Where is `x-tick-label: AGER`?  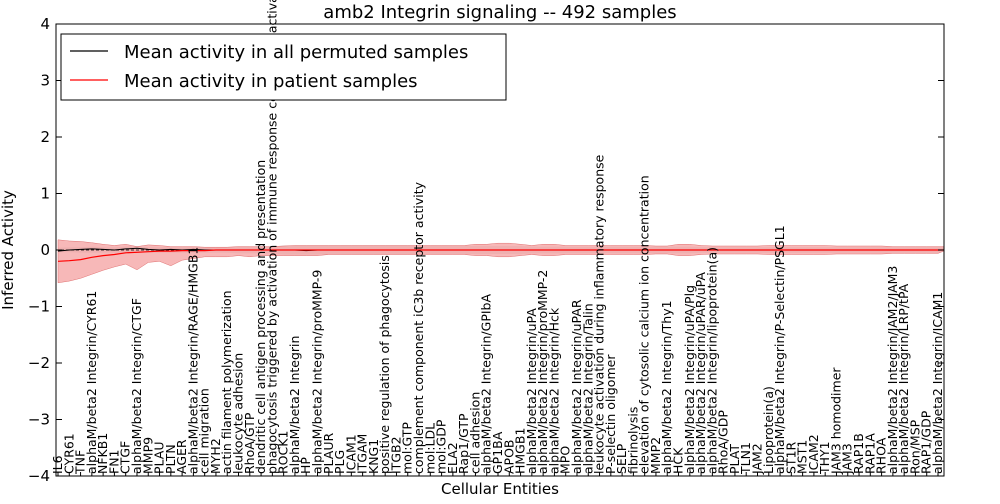 x-tick-label: AGER is located at coordinates (181, 456).